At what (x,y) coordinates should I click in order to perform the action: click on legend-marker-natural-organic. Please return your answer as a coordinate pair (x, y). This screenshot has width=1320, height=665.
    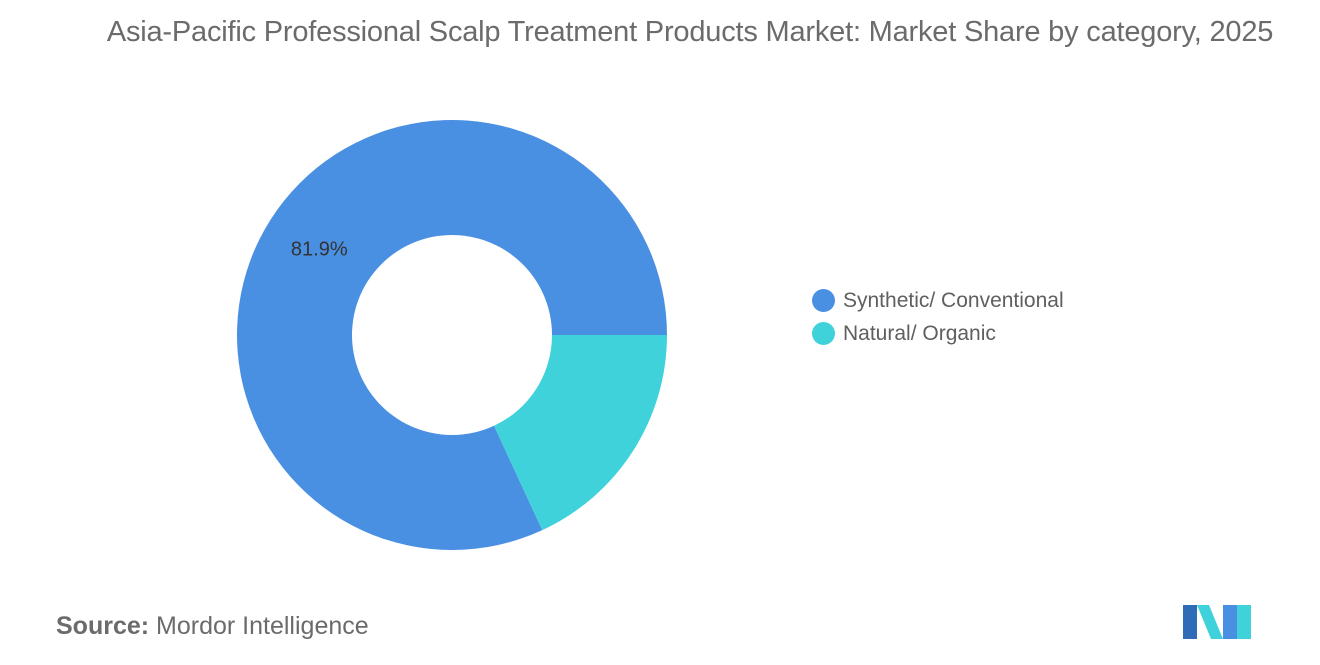
    Looking at the image, I should click on (823, 333).